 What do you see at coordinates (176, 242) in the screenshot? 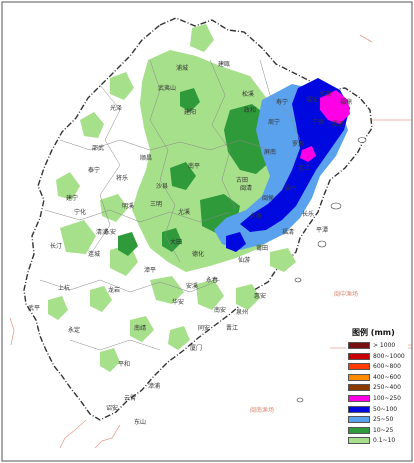
I see `place-label: 大田` at bounding box center [176, 242].